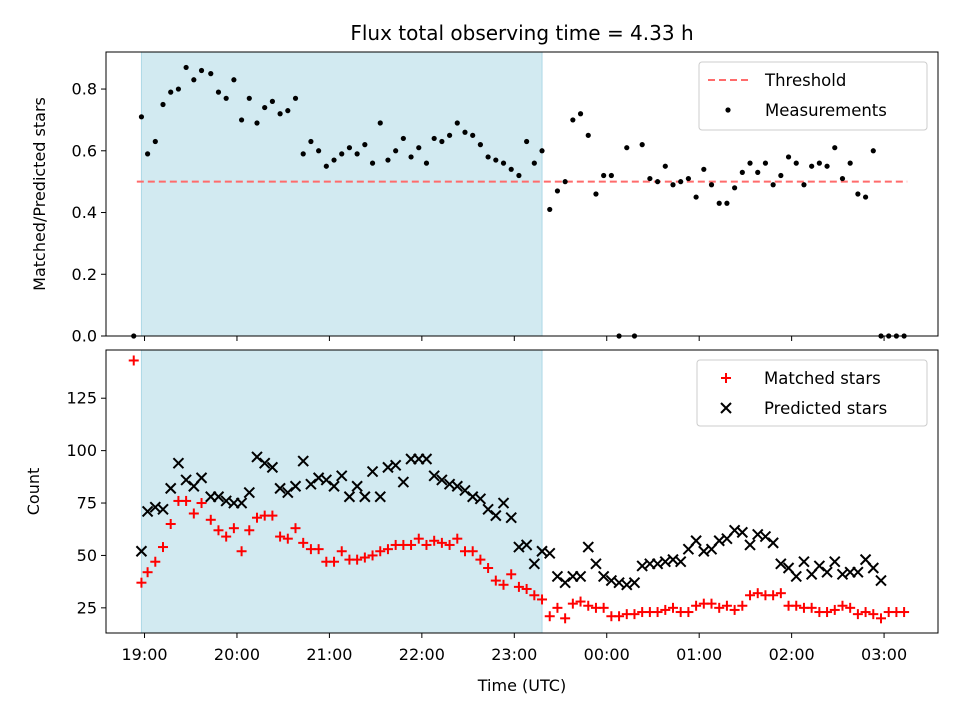 The width and height of the screenshot is (960, 720). Describe the element at coordinates (521, 33) in the screenshot. I see `chart-title: Flux total observing time = 4.33 h` at that location.